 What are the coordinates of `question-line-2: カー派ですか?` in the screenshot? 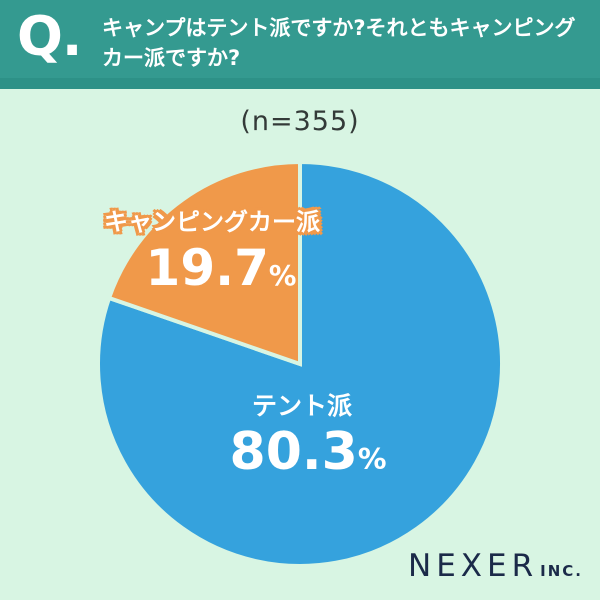 It's located at (171, 58).